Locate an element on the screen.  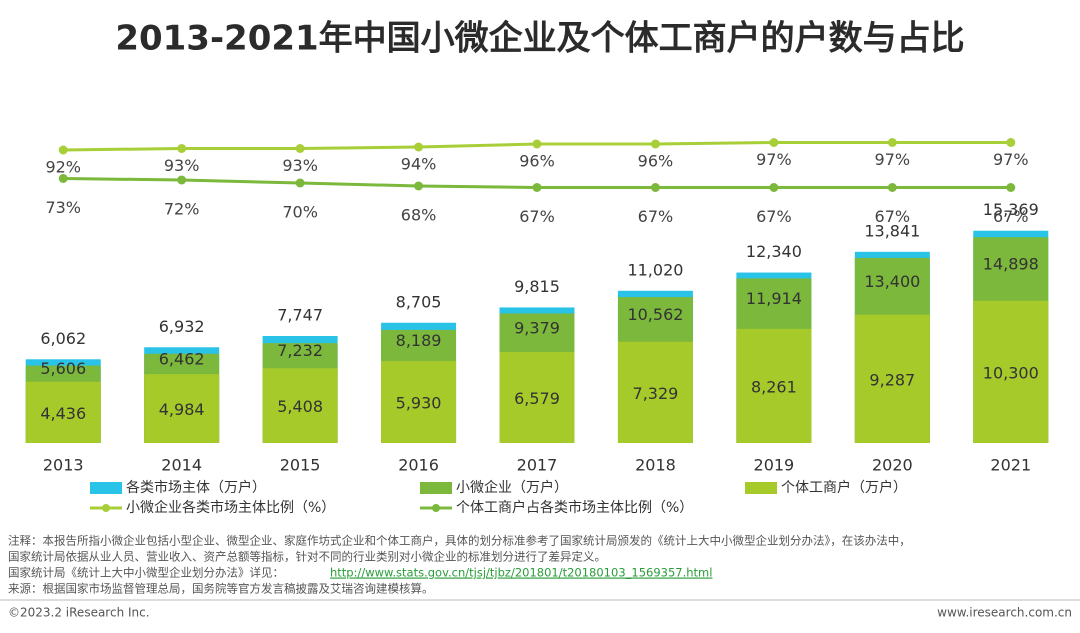
x-tick-label: 2015 is located at coordinates (300, 465).